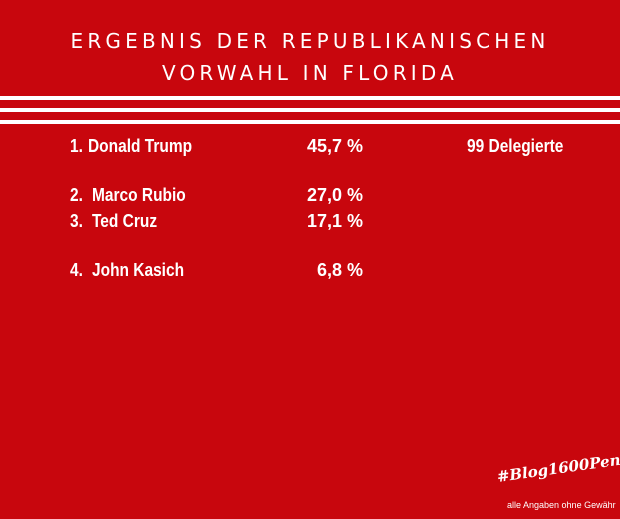 This screenshot has height=519, width=620. I want to click on disclaimer: alle Angaben ohne Gewähr, so click(561, 505).